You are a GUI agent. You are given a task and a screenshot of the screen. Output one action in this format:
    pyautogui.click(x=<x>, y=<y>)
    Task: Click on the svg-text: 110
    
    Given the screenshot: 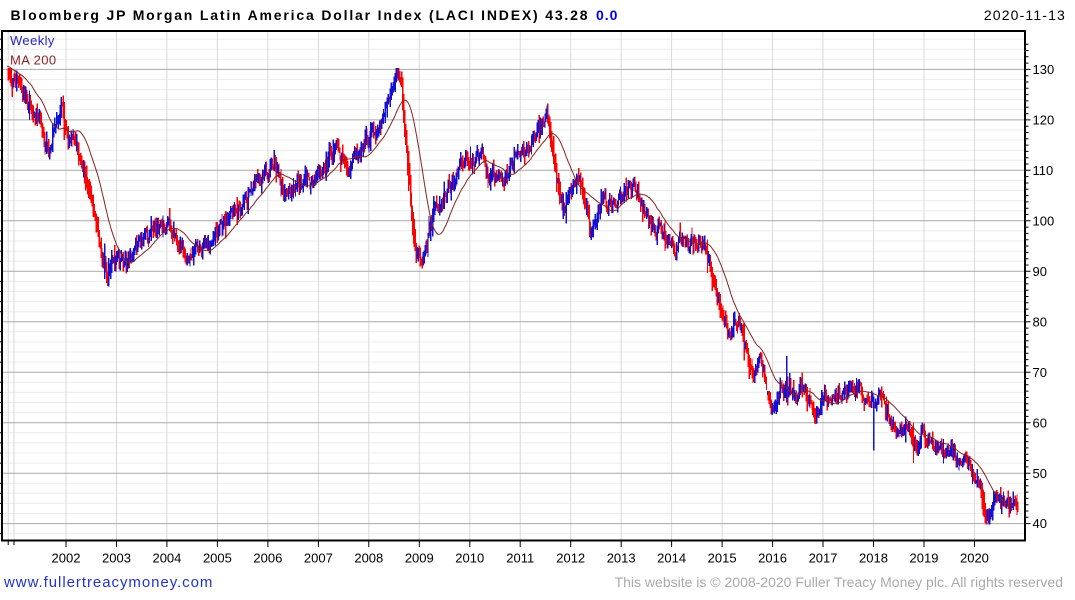 What is the action you would take?
    pyautogui.click(x=1043, y=170)
    